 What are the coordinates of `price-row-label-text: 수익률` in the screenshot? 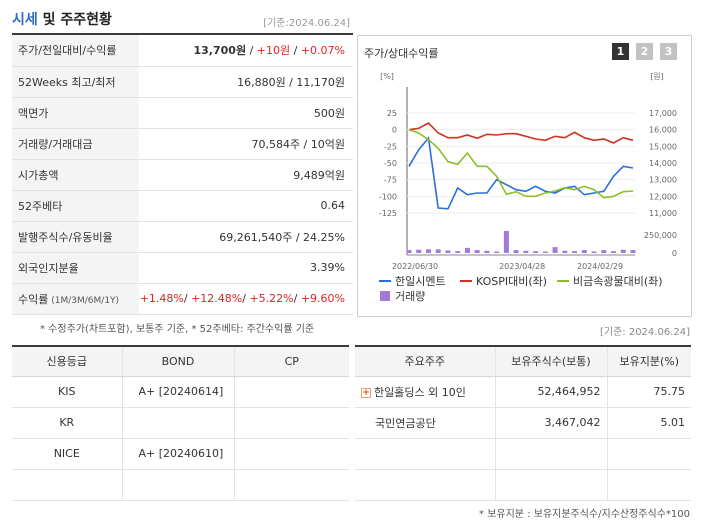 It's located at (33, 299).